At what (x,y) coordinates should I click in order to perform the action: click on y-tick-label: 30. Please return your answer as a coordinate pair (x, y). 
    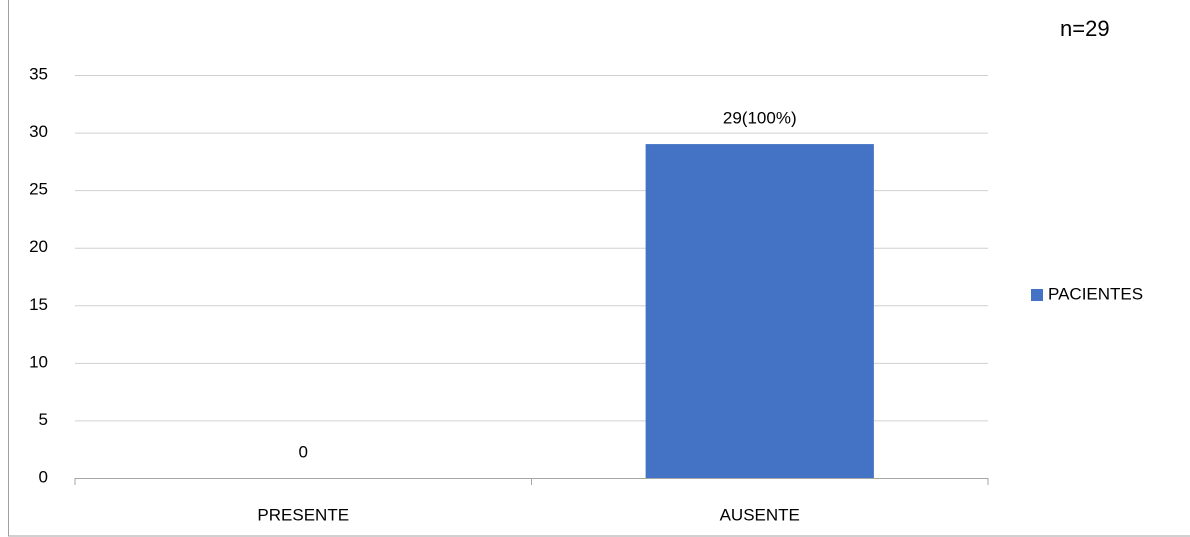
    Looking at the image, I should click on (38, 131).